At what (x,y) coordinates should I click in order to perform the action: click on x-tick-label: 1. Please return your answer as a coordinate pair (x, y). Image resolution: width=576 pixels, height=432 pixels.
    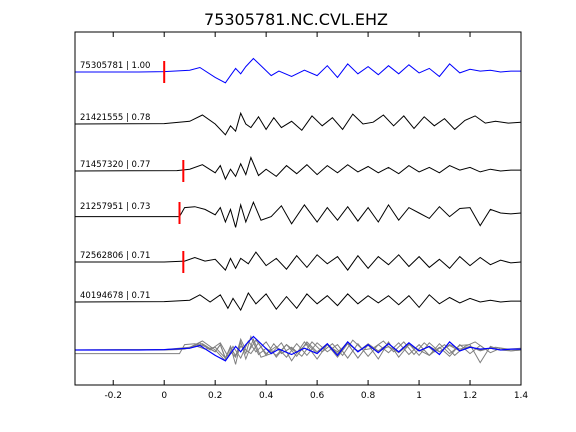
    Looking at the image, I should click on (419, 396).